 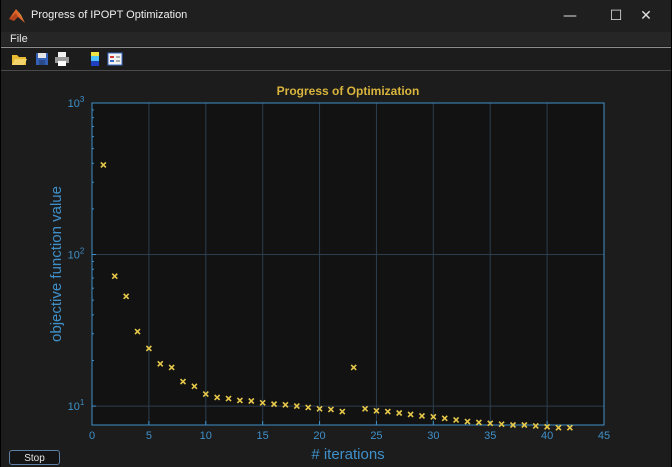 I want to click on maximize-button: ☐, so click(x=616, y=16).